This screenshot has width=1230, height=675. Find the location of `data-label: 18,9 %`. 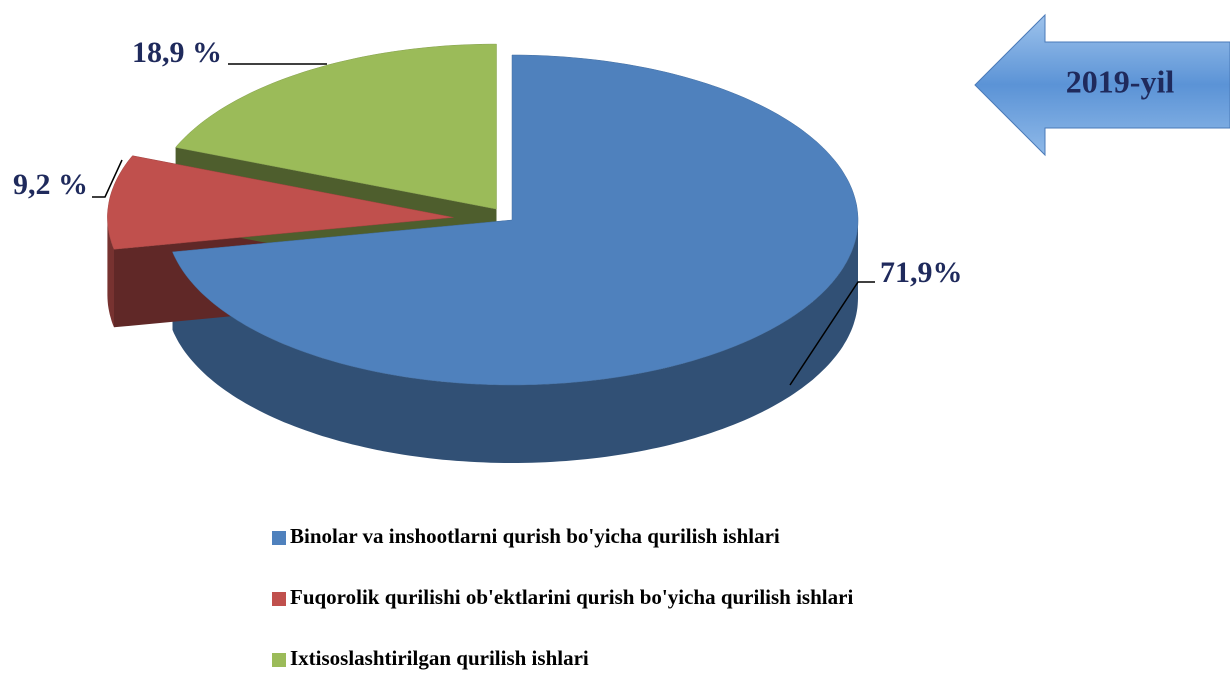

data-label: 18,9 % is located at coordinates (177, 52).